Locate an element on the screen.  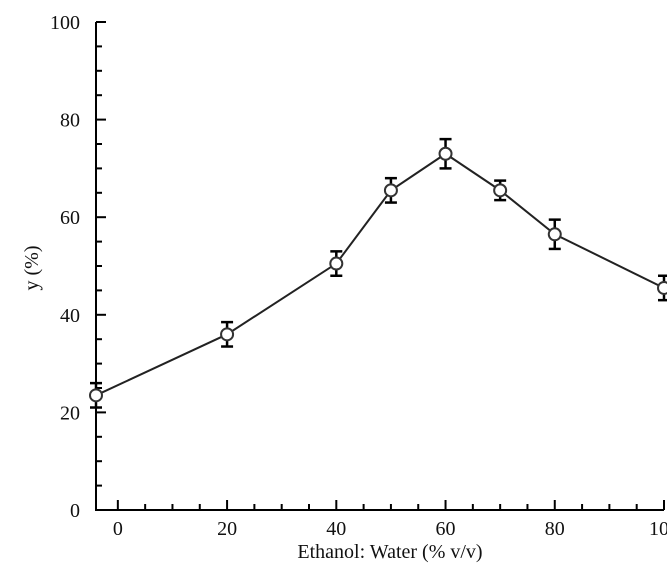
y-tick-label: 100 is located at coordinates (65, 23).